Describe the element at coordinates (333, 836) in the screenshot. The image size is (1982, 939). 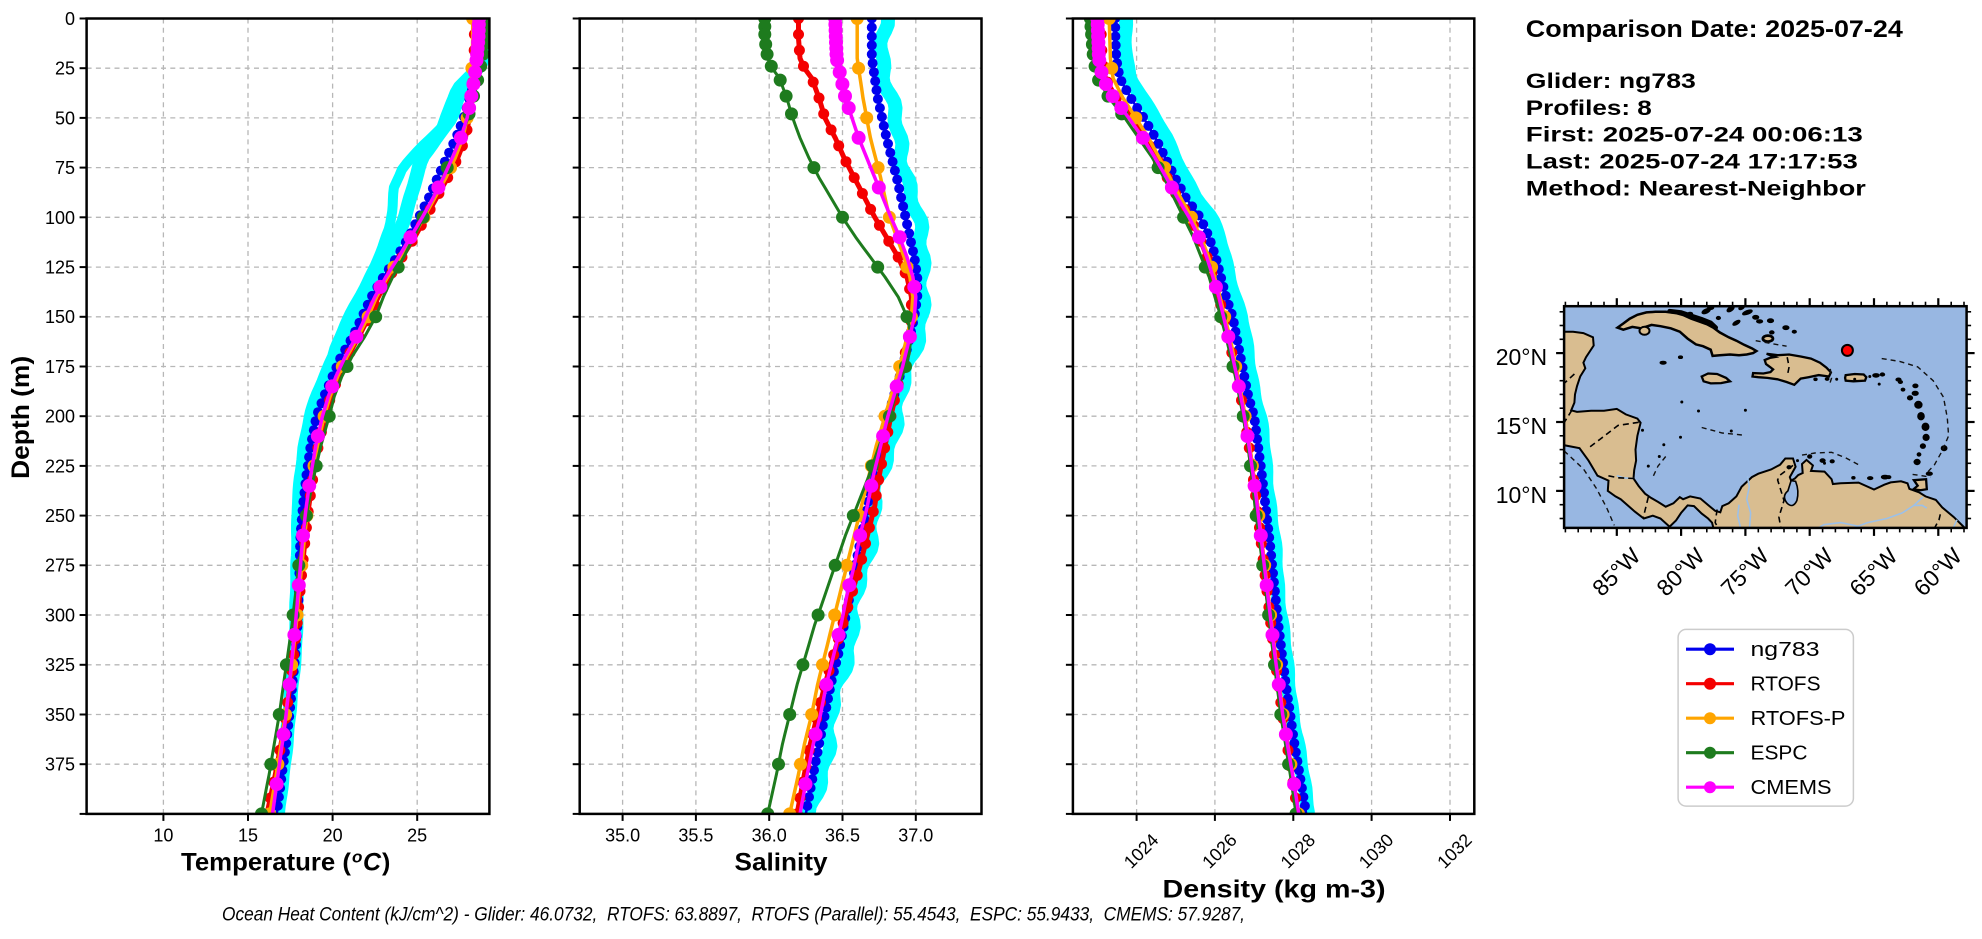
I see `svg-text: 20` at that location.